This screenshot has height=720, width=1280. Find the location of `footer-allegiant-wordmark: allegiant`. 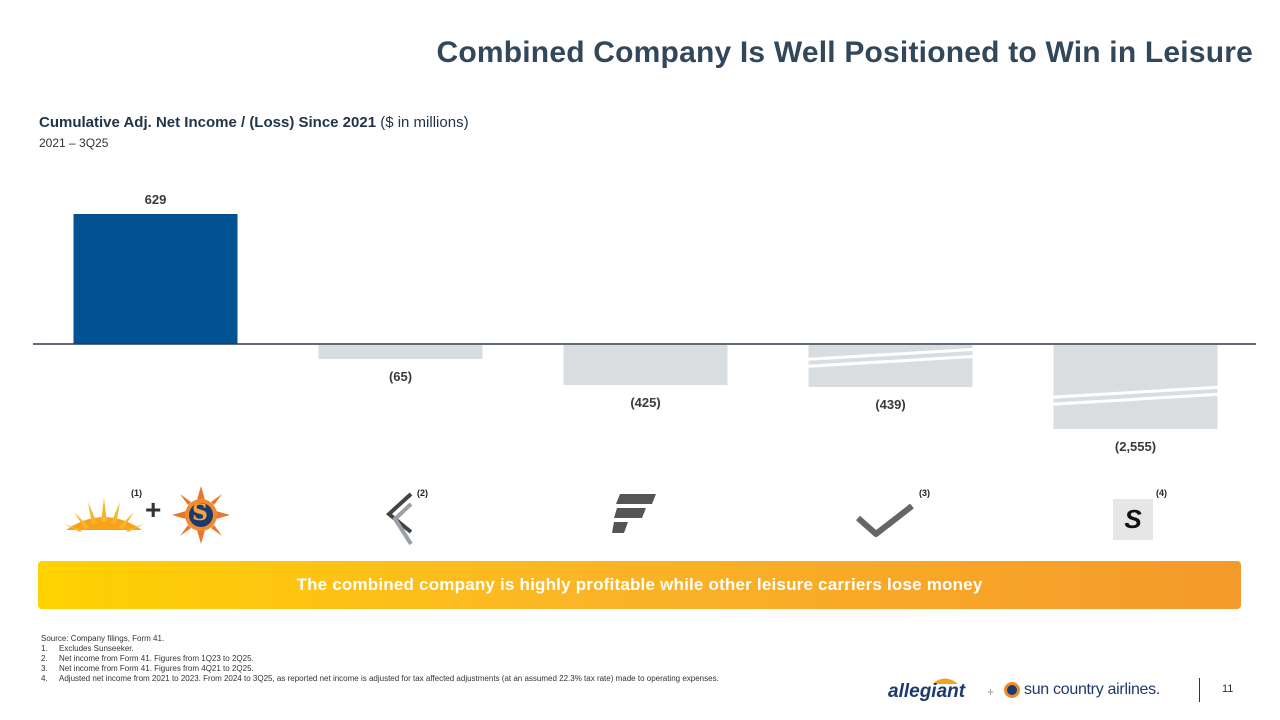

footer-allegiant-wordmark: allegiant is located at coordinates (927, 691).